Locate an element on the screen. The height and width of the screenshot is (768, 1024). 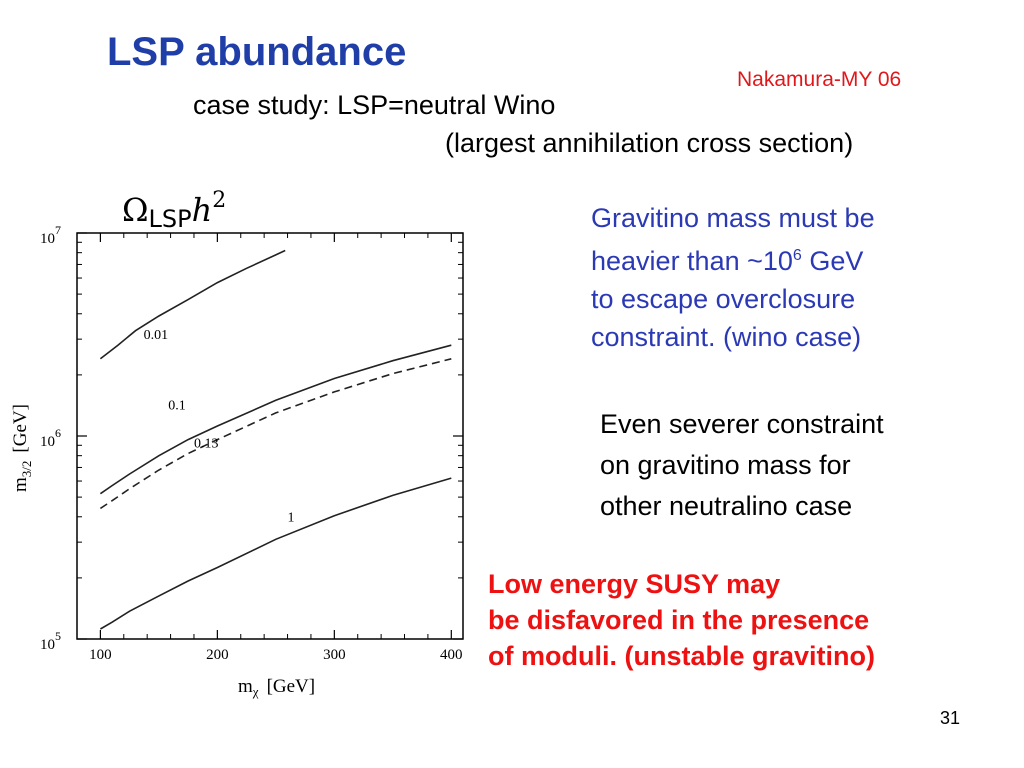
chart-title: ΩLSPh2 is located at coordinates (174, 210).